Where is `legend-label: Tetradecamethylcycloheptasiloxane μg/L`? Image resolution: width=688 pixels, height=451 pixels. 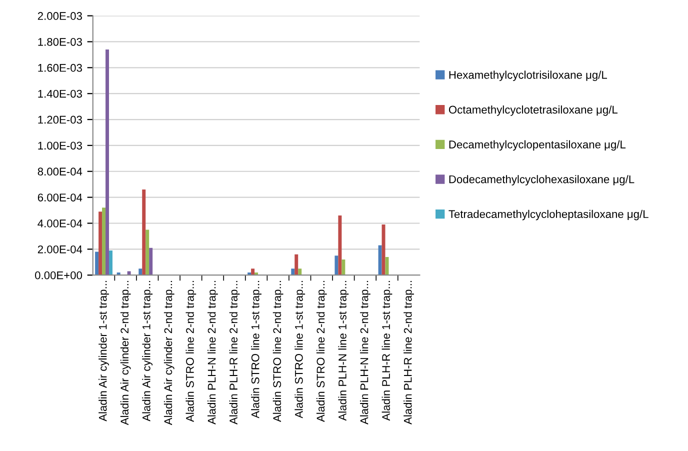
legend-label: Tetradecamethylcycloheptasiloxane μg/L is located at coordinates (548, 215).